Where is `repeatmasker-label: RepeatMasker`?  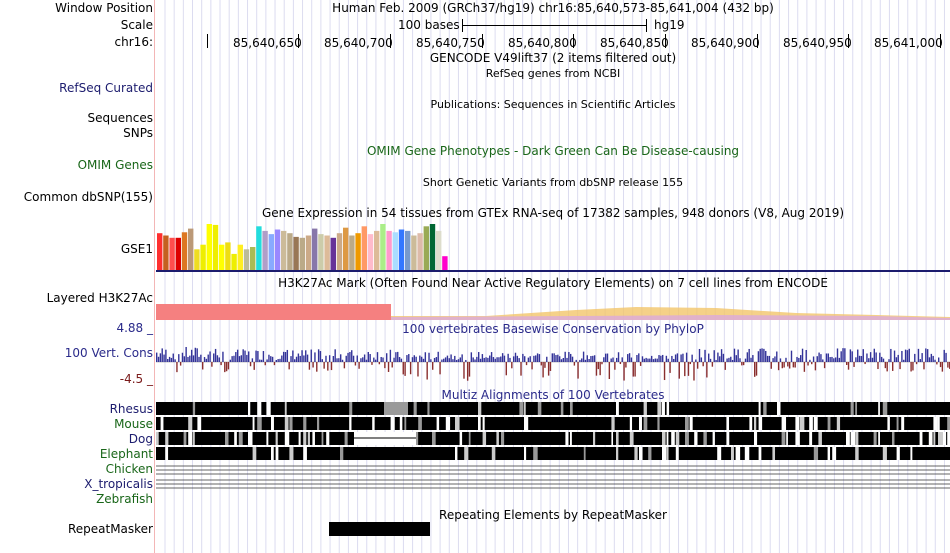
repeatmasker-label: RepeatMasker is located at coordinates (110, 529).